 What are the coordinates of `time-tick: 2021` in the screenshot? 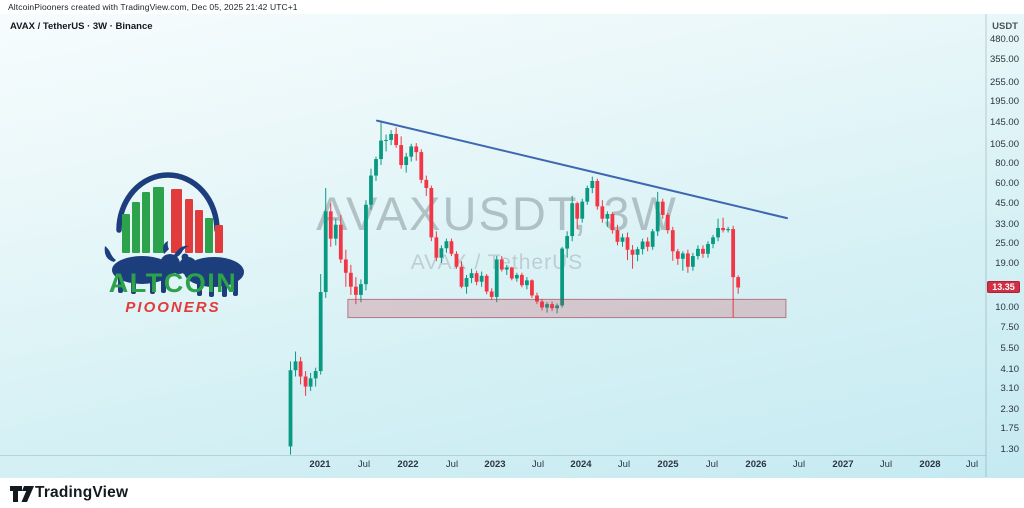 It's located at (320, 464).